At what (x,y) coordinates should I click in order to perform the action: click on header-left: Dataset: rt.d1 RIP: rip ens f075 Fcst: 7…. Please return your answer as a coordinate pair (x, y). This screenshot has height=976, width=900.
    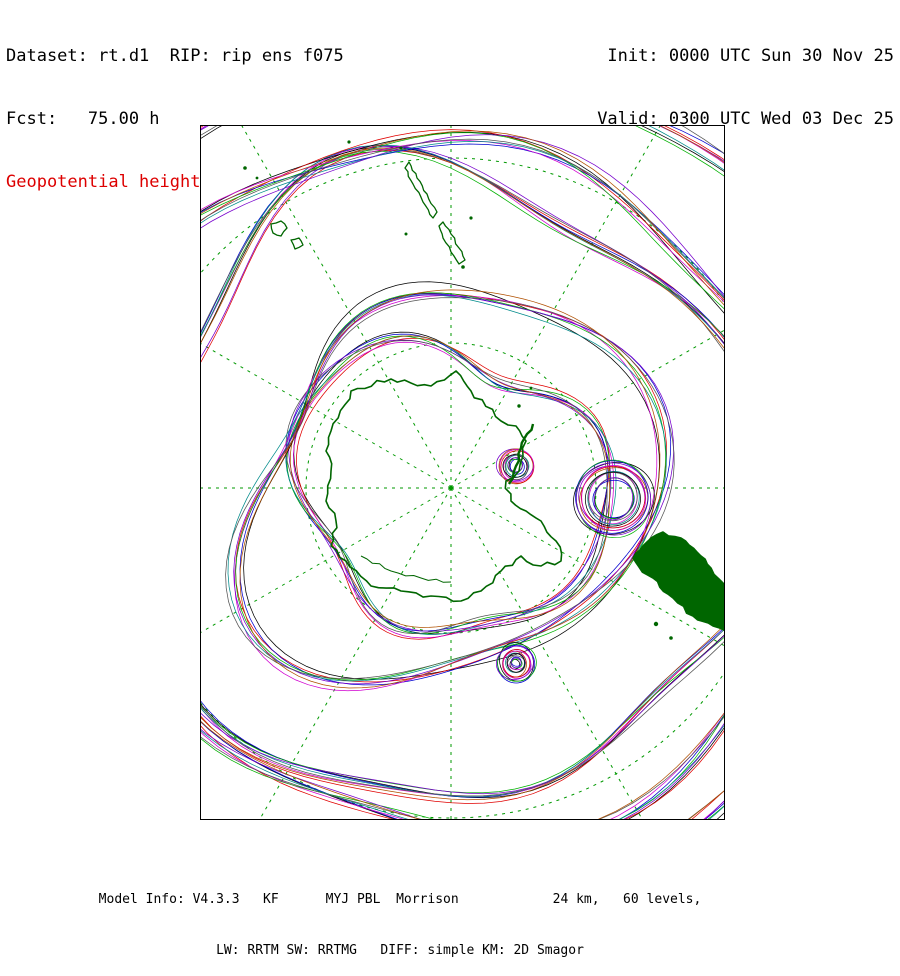
    Looking at the image, I should click on (175, 109).